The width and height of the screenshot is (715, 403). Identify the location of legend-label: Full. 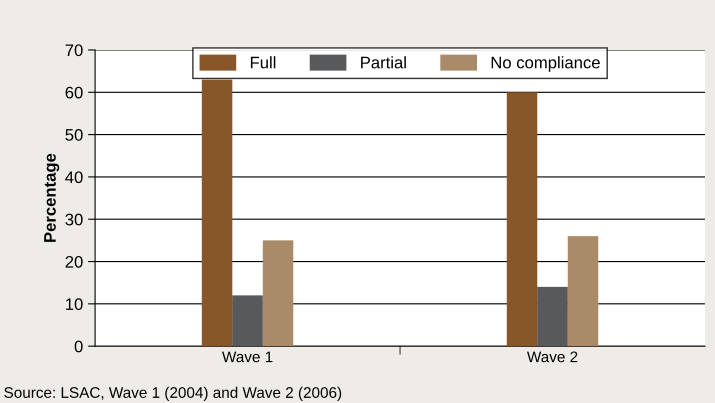
(263, 62).